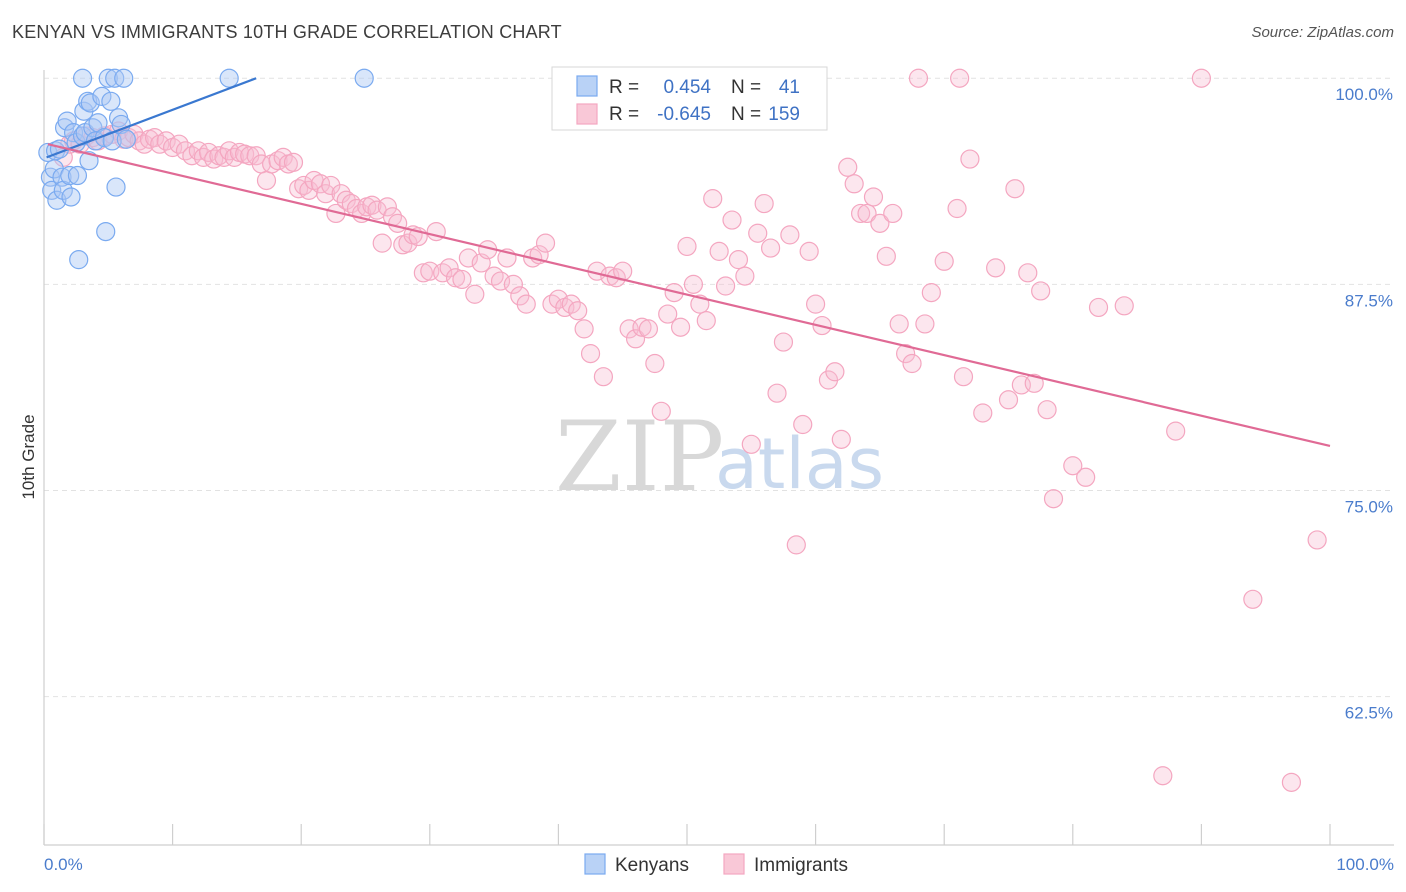 This screenshot has height=892, width=1406. What do you see at coordinates (784, 114) in the screenshot?
I see `legend-n-value-immigrants: 159` at bounding box center [784, 114].